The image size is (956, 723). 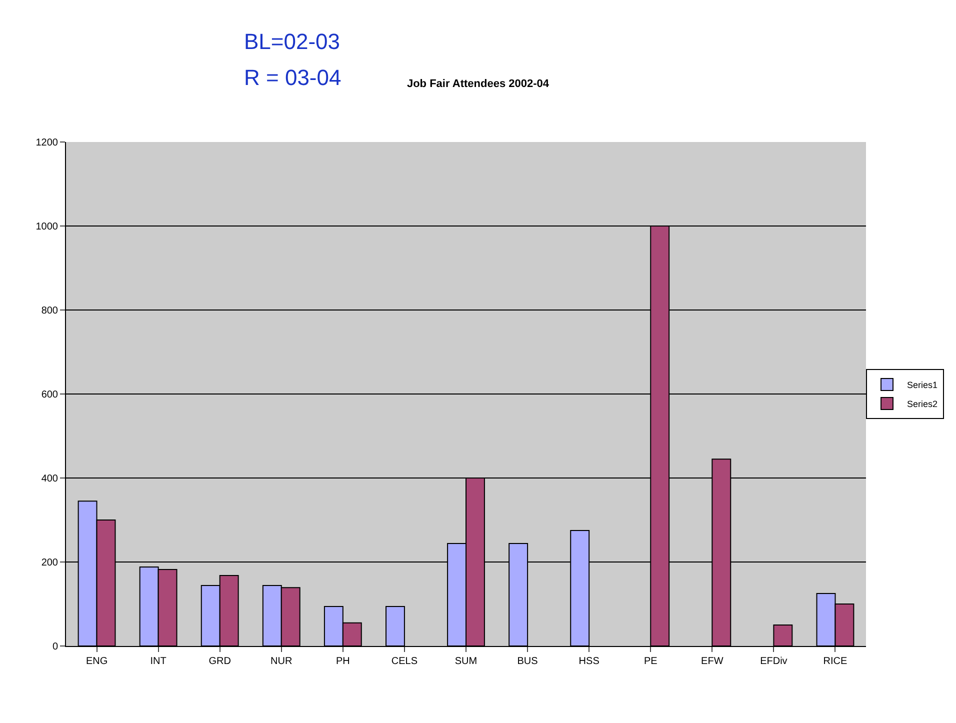 I want to click on legend-label: Series1, so click(x=922, y=385).